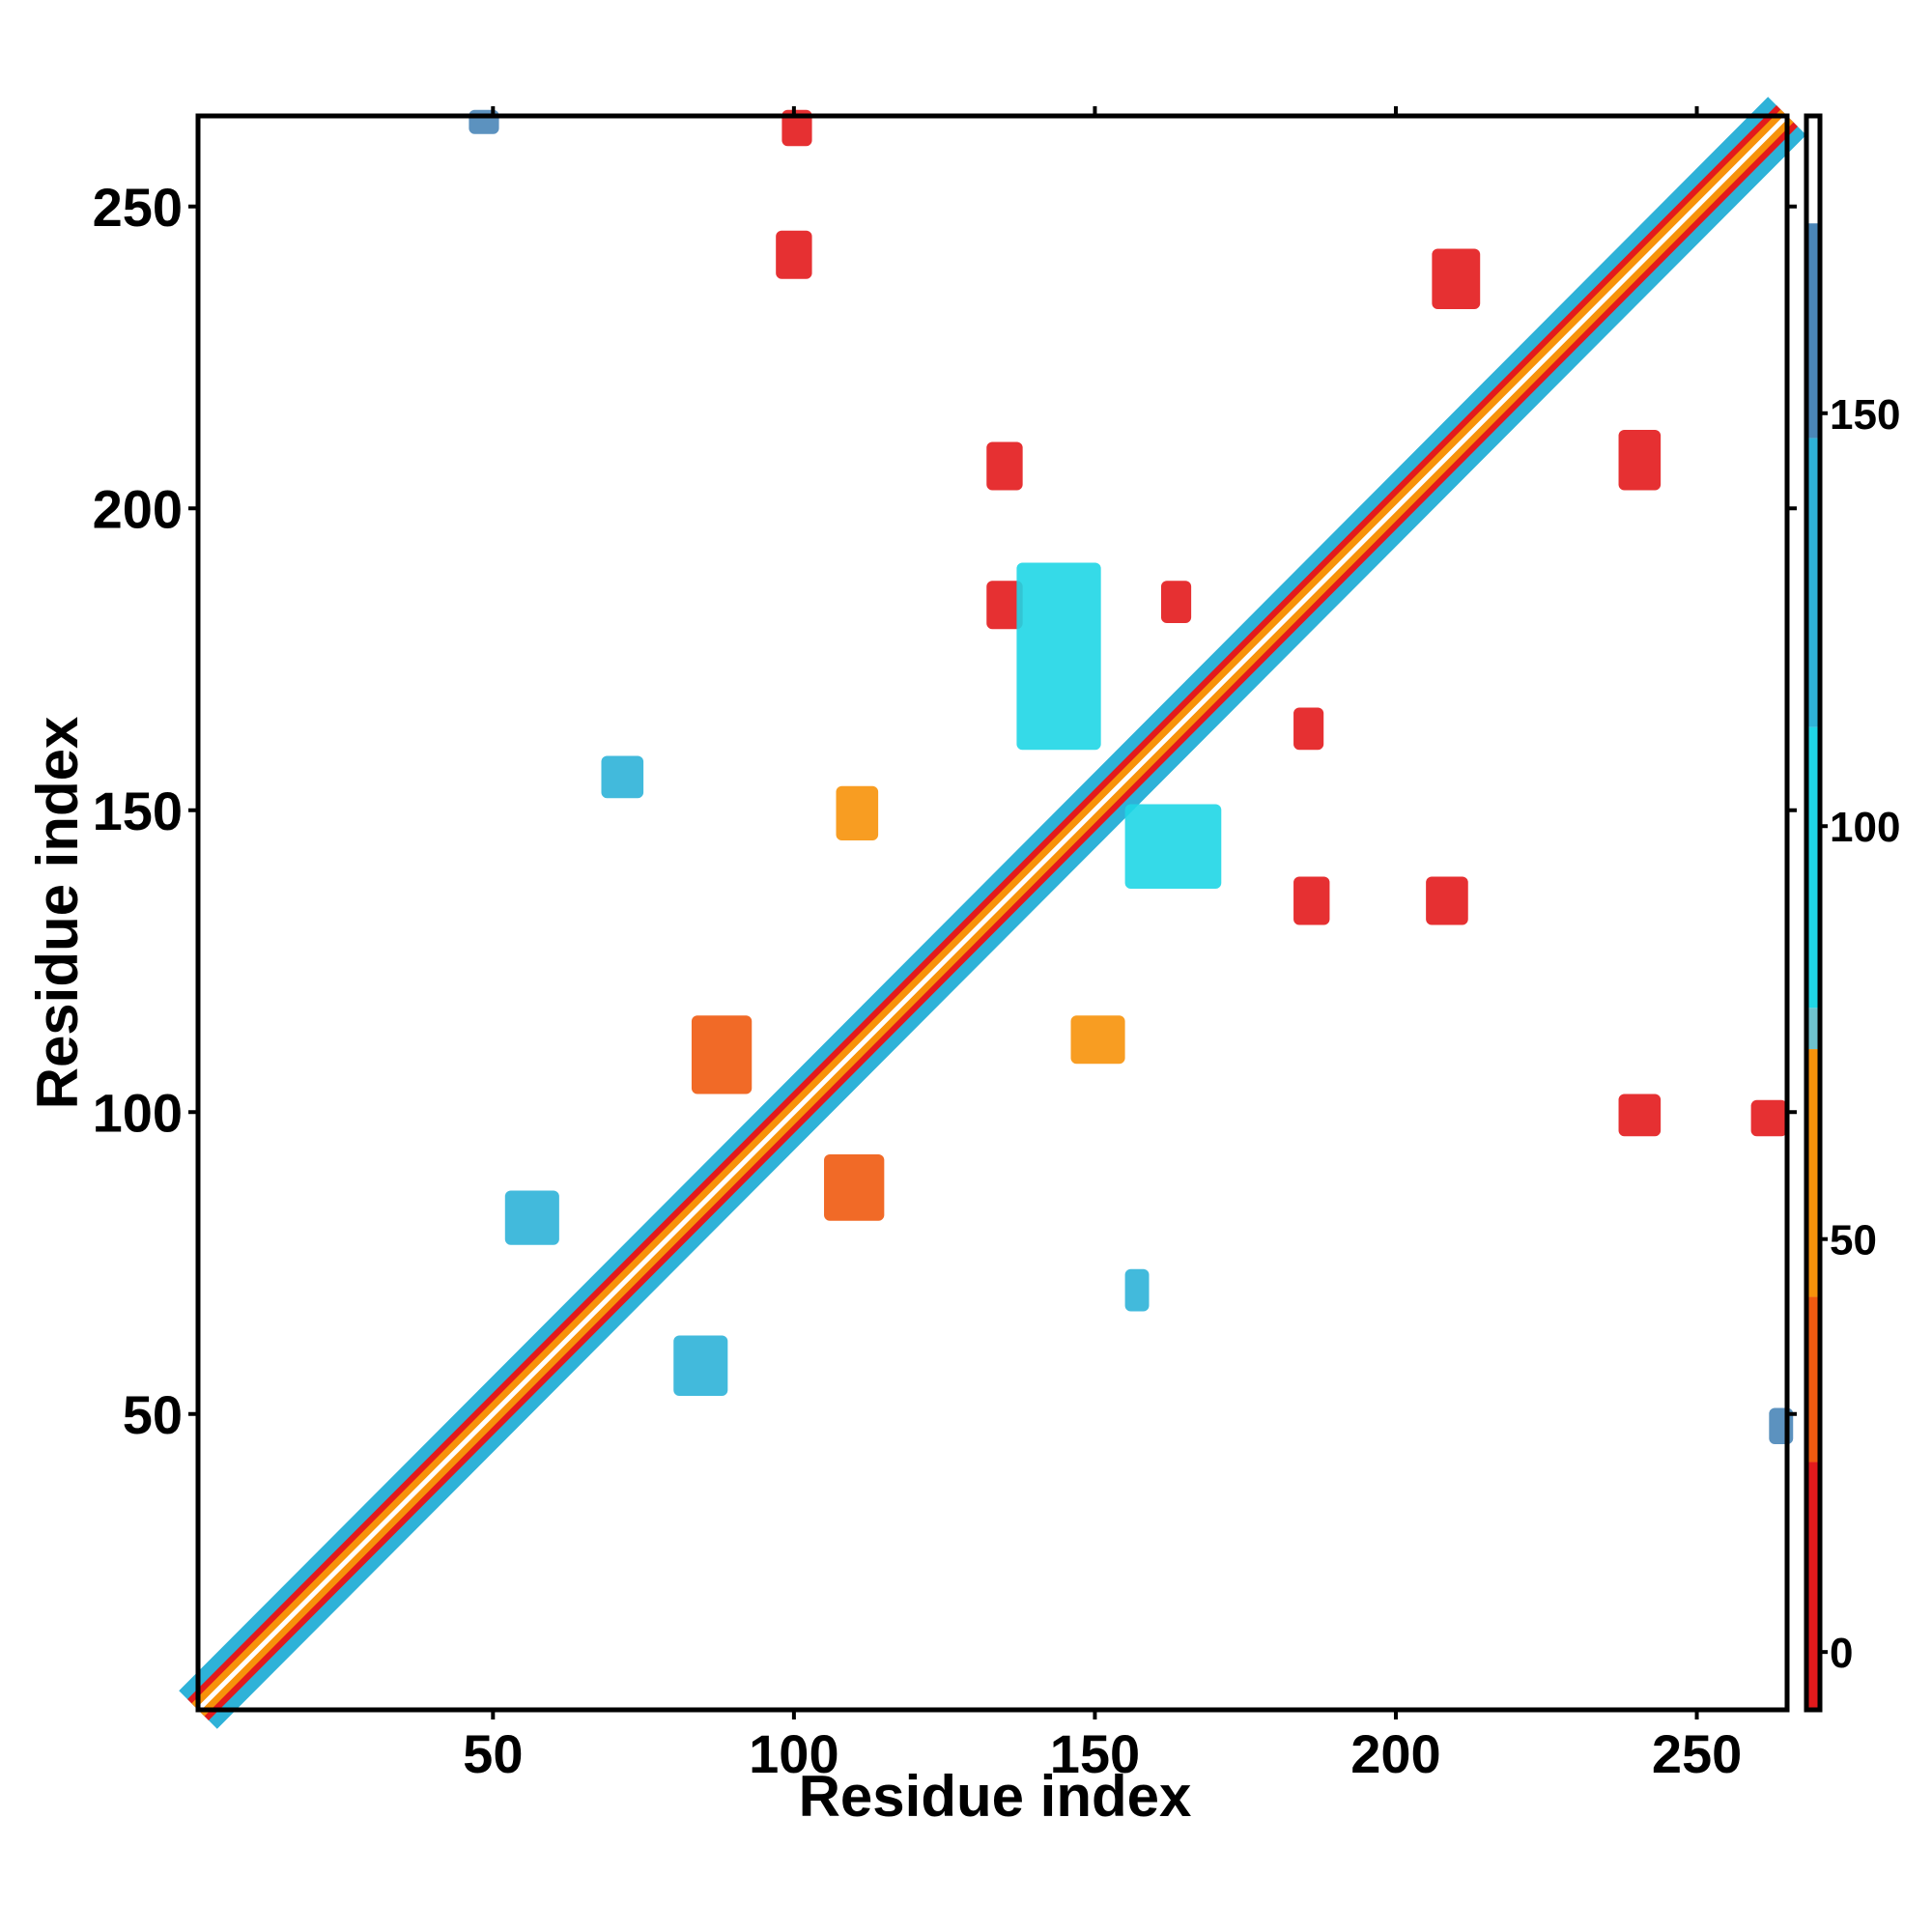 The width and height of the screenshot is (1932, 1932). Describe the element at coordinates (1865, 827) in the screenshot. I see `colorbar-tick-label: 100` at that location.